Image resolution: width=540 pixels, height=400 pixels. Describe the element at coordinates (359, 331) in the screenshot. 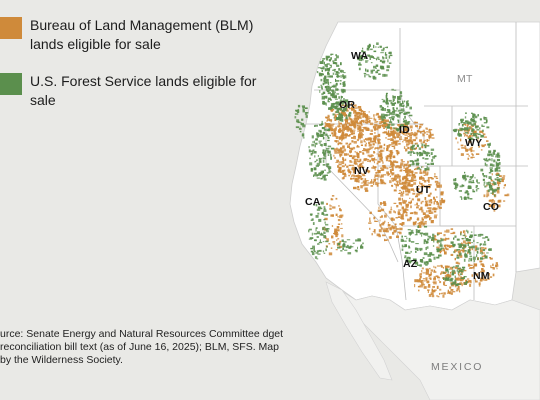

I see `baja-peninsula` at that location.